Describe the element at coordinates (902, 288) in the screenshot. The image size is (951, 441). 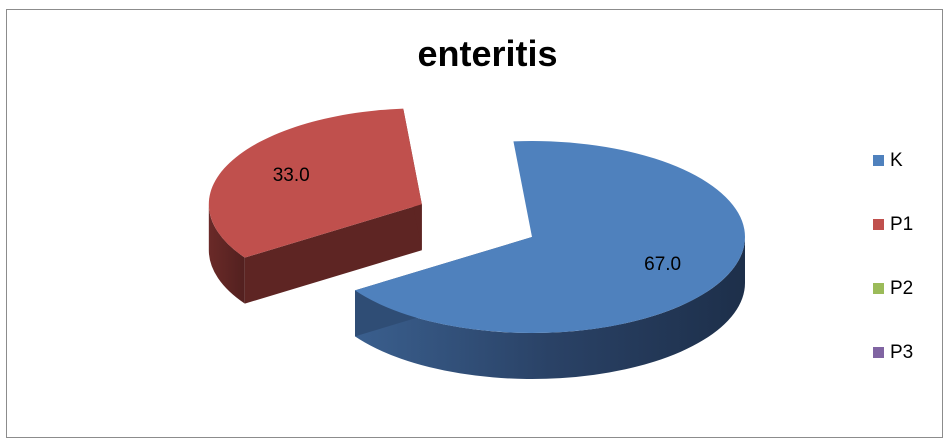
I see `legend-label: P2` at that location.